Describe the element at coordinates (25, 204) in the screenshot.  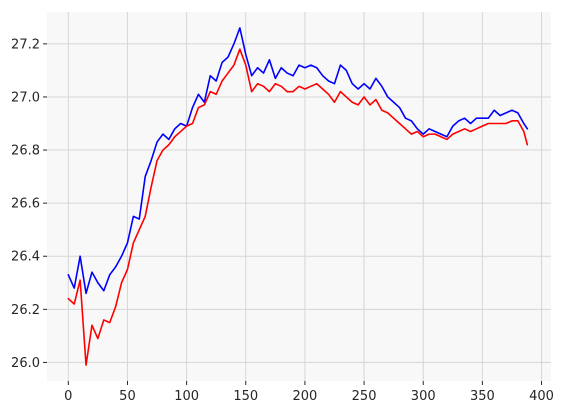
I see `y-tick-label: 26.6` at that location.